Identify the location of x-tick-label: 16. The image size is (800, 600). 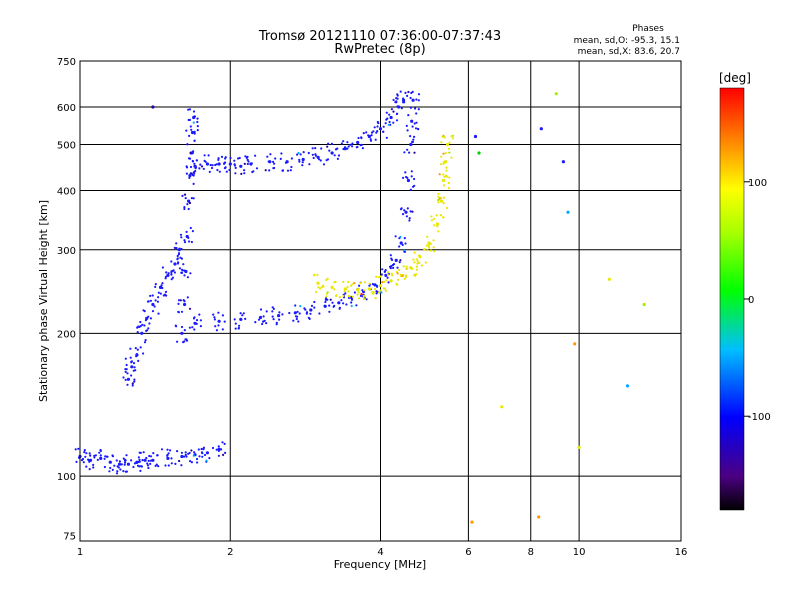
(681, 552).